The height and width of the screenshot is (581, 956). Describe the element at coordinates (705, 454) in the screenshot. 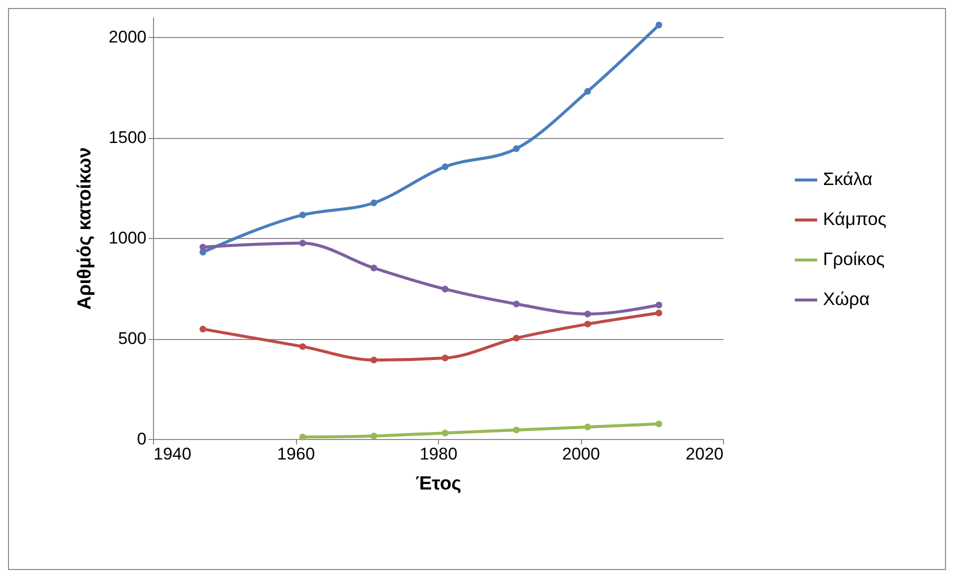

I see `x-tick-label: 2020` at that location.